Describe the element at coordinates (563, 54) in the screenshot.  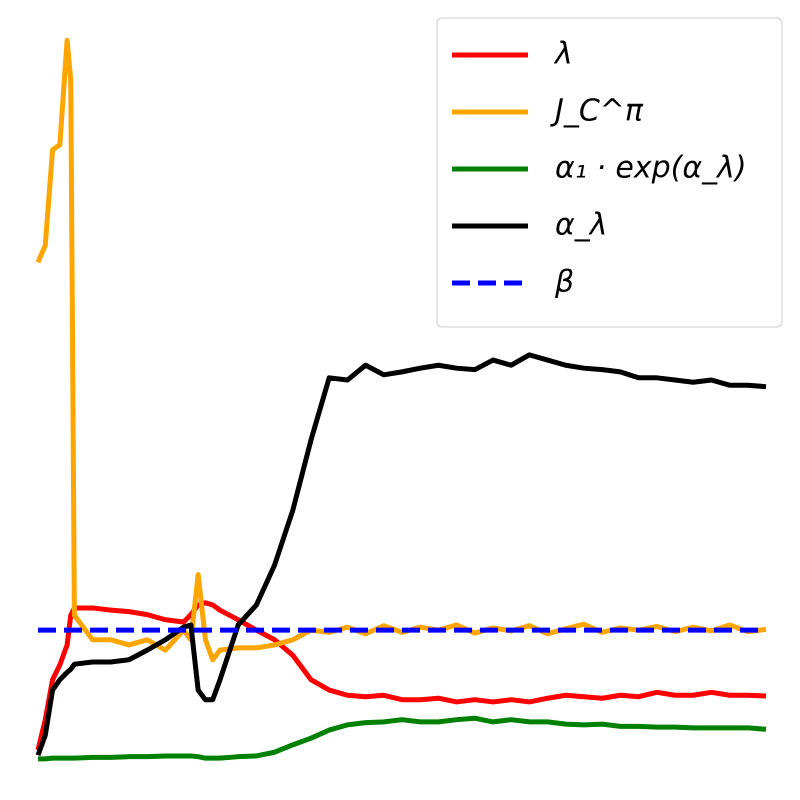
I see `legend-label: λ` at that location.